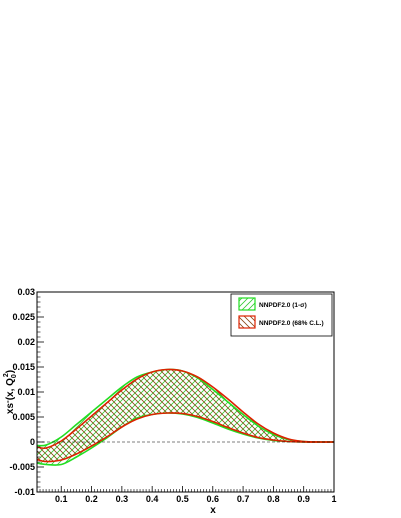 This screenshot has height=518, width=401. I want to click on y-axis-title: xs-(x, Q02), so click(10, 392).